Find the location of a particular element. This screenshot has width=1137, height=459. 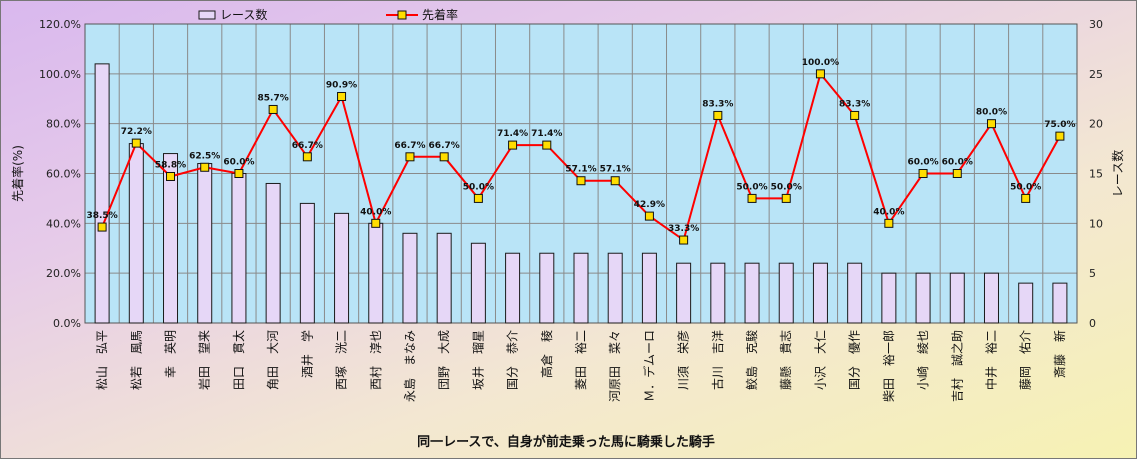

rate-data-label: 100.0% is located at coordinates (821, 63).